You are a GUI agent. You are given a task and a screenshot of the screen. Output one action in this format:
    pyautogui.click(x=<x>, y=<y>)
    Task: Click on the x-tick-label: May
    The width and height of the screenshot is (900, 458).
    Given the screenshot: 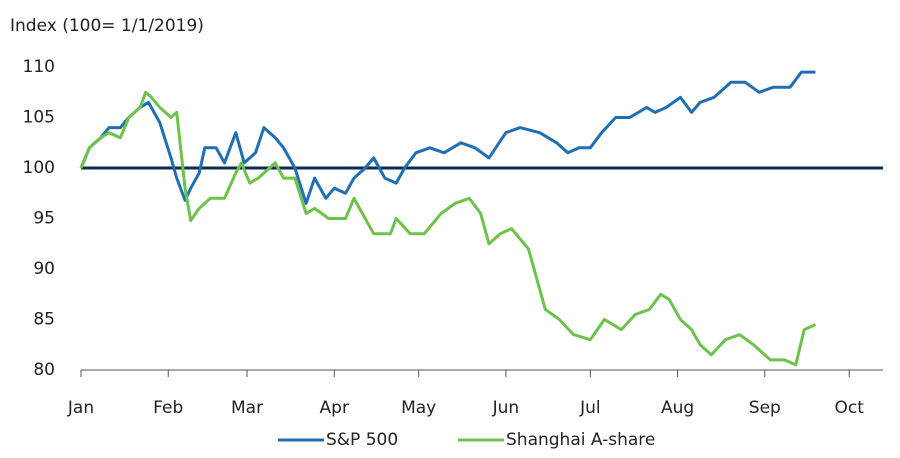 What is the action you would take?
    pyautogui.click(x=418, y=408)
    